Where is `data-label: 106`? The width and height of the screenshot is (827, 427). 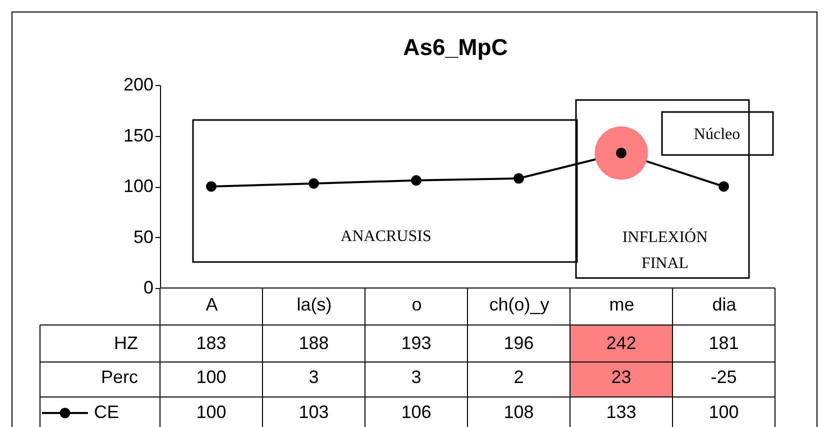 data-label: 106 is located at coordinates (416, 412).